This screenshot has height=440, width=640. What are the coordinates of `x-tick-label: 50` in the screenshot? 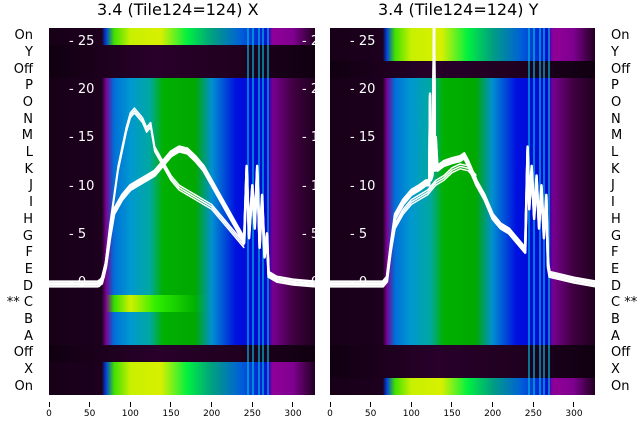 It's located at (89, 414).